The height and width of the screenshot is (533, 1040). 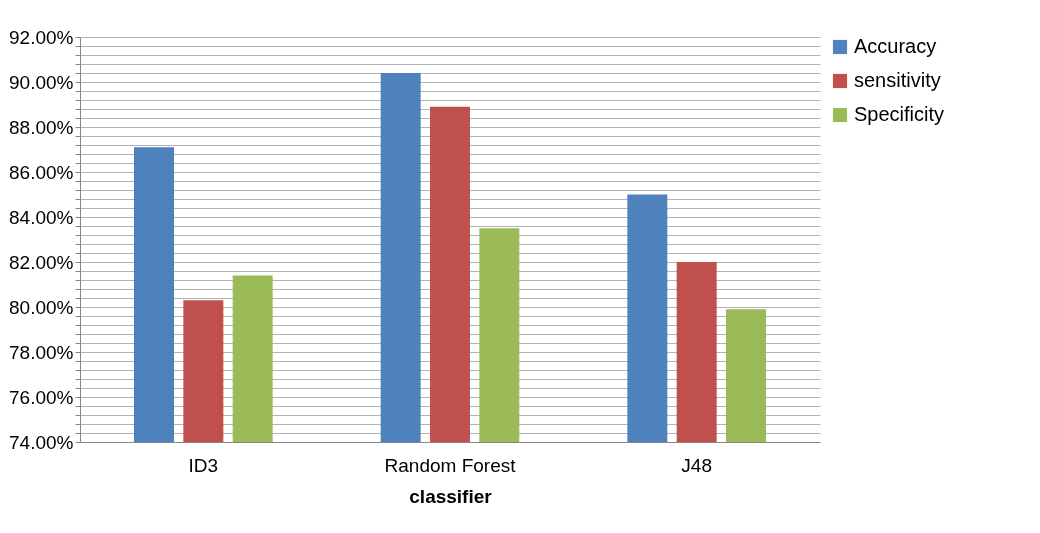 I want to click on x-tick-label: ID3, so click(x=203, y=465).